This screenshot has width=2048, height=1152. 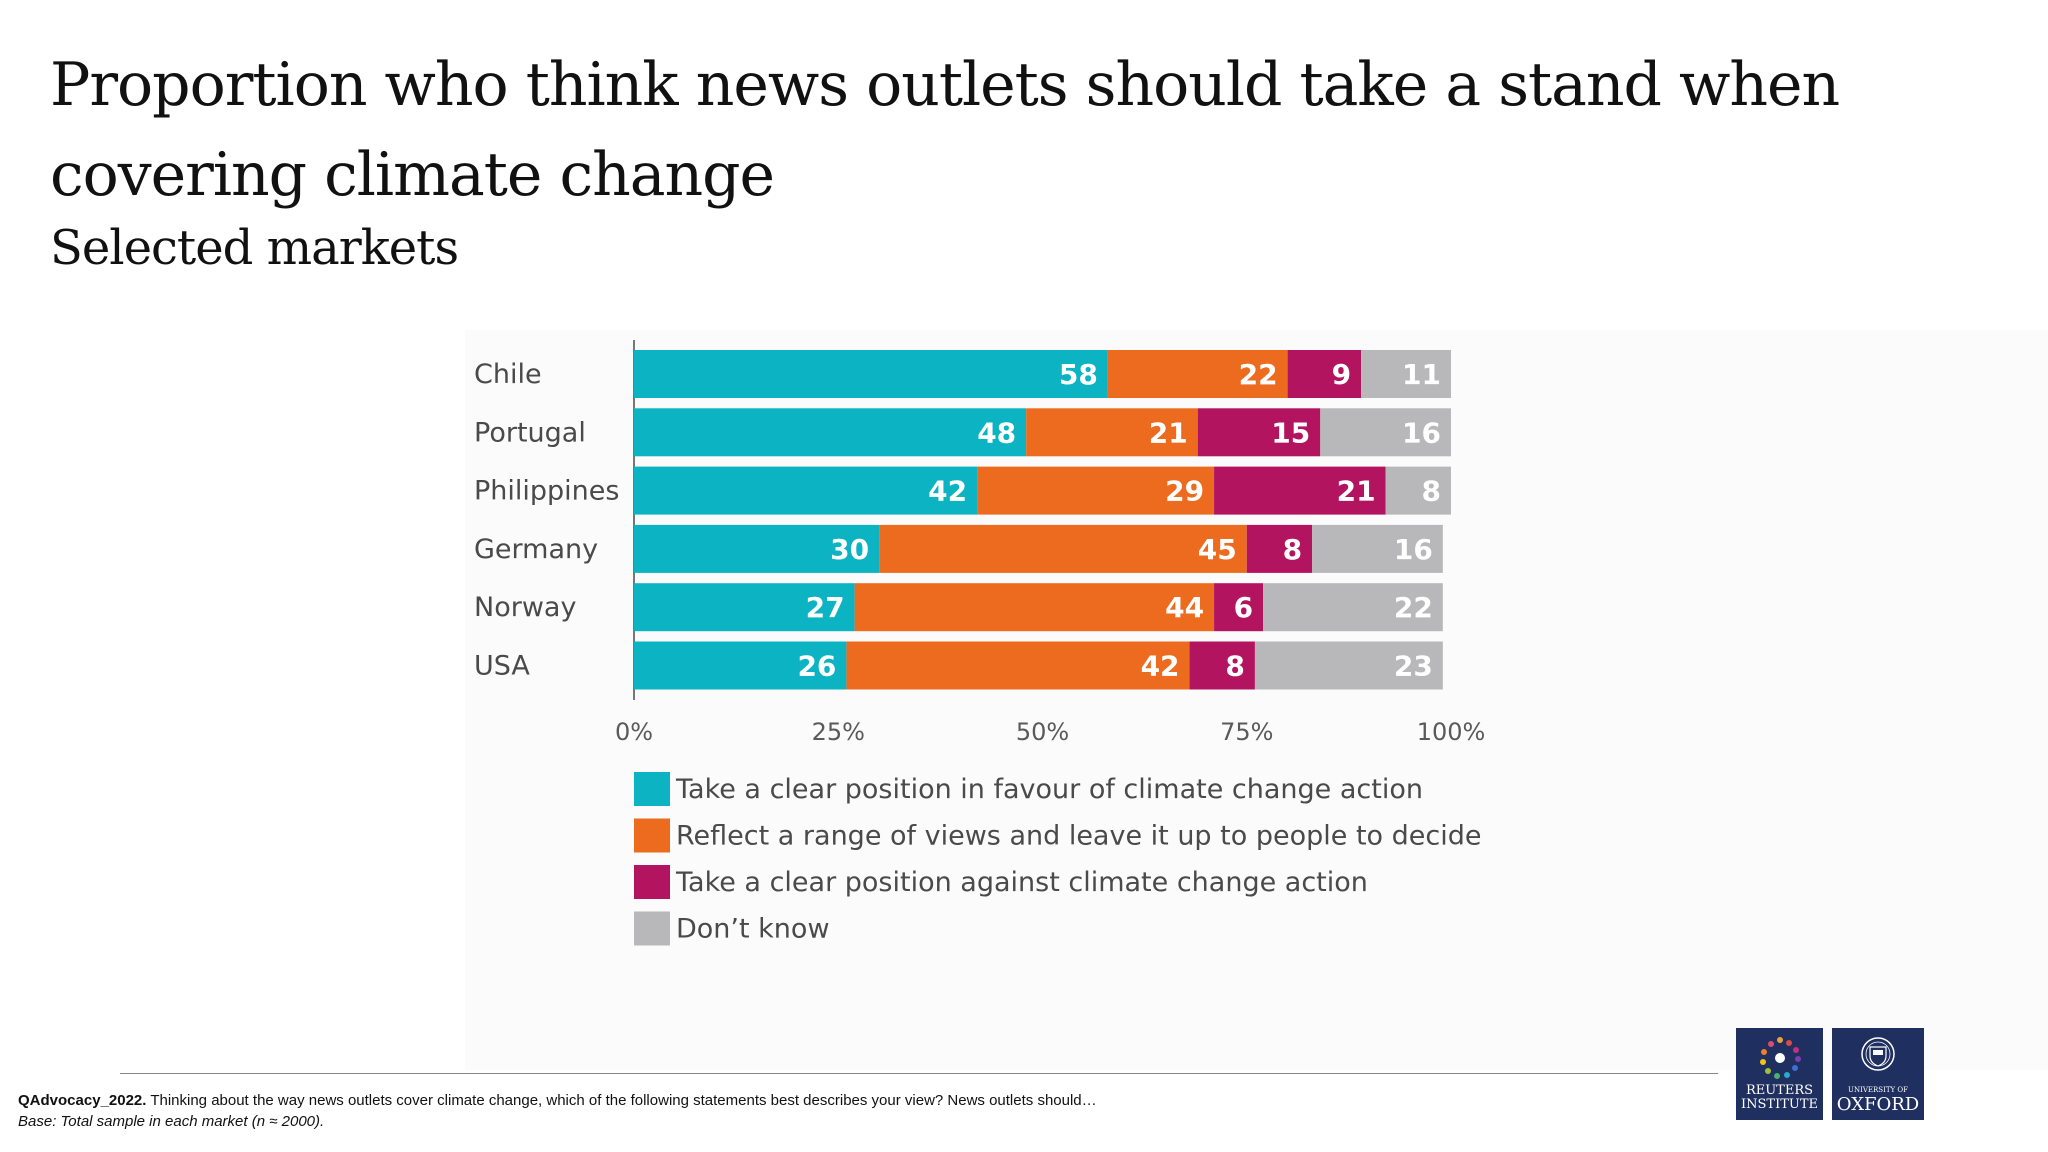 What do you see at coordinates (1421, 374) in the screenshot?
I see `data-label: 11` at bounding box center [1421, 374].